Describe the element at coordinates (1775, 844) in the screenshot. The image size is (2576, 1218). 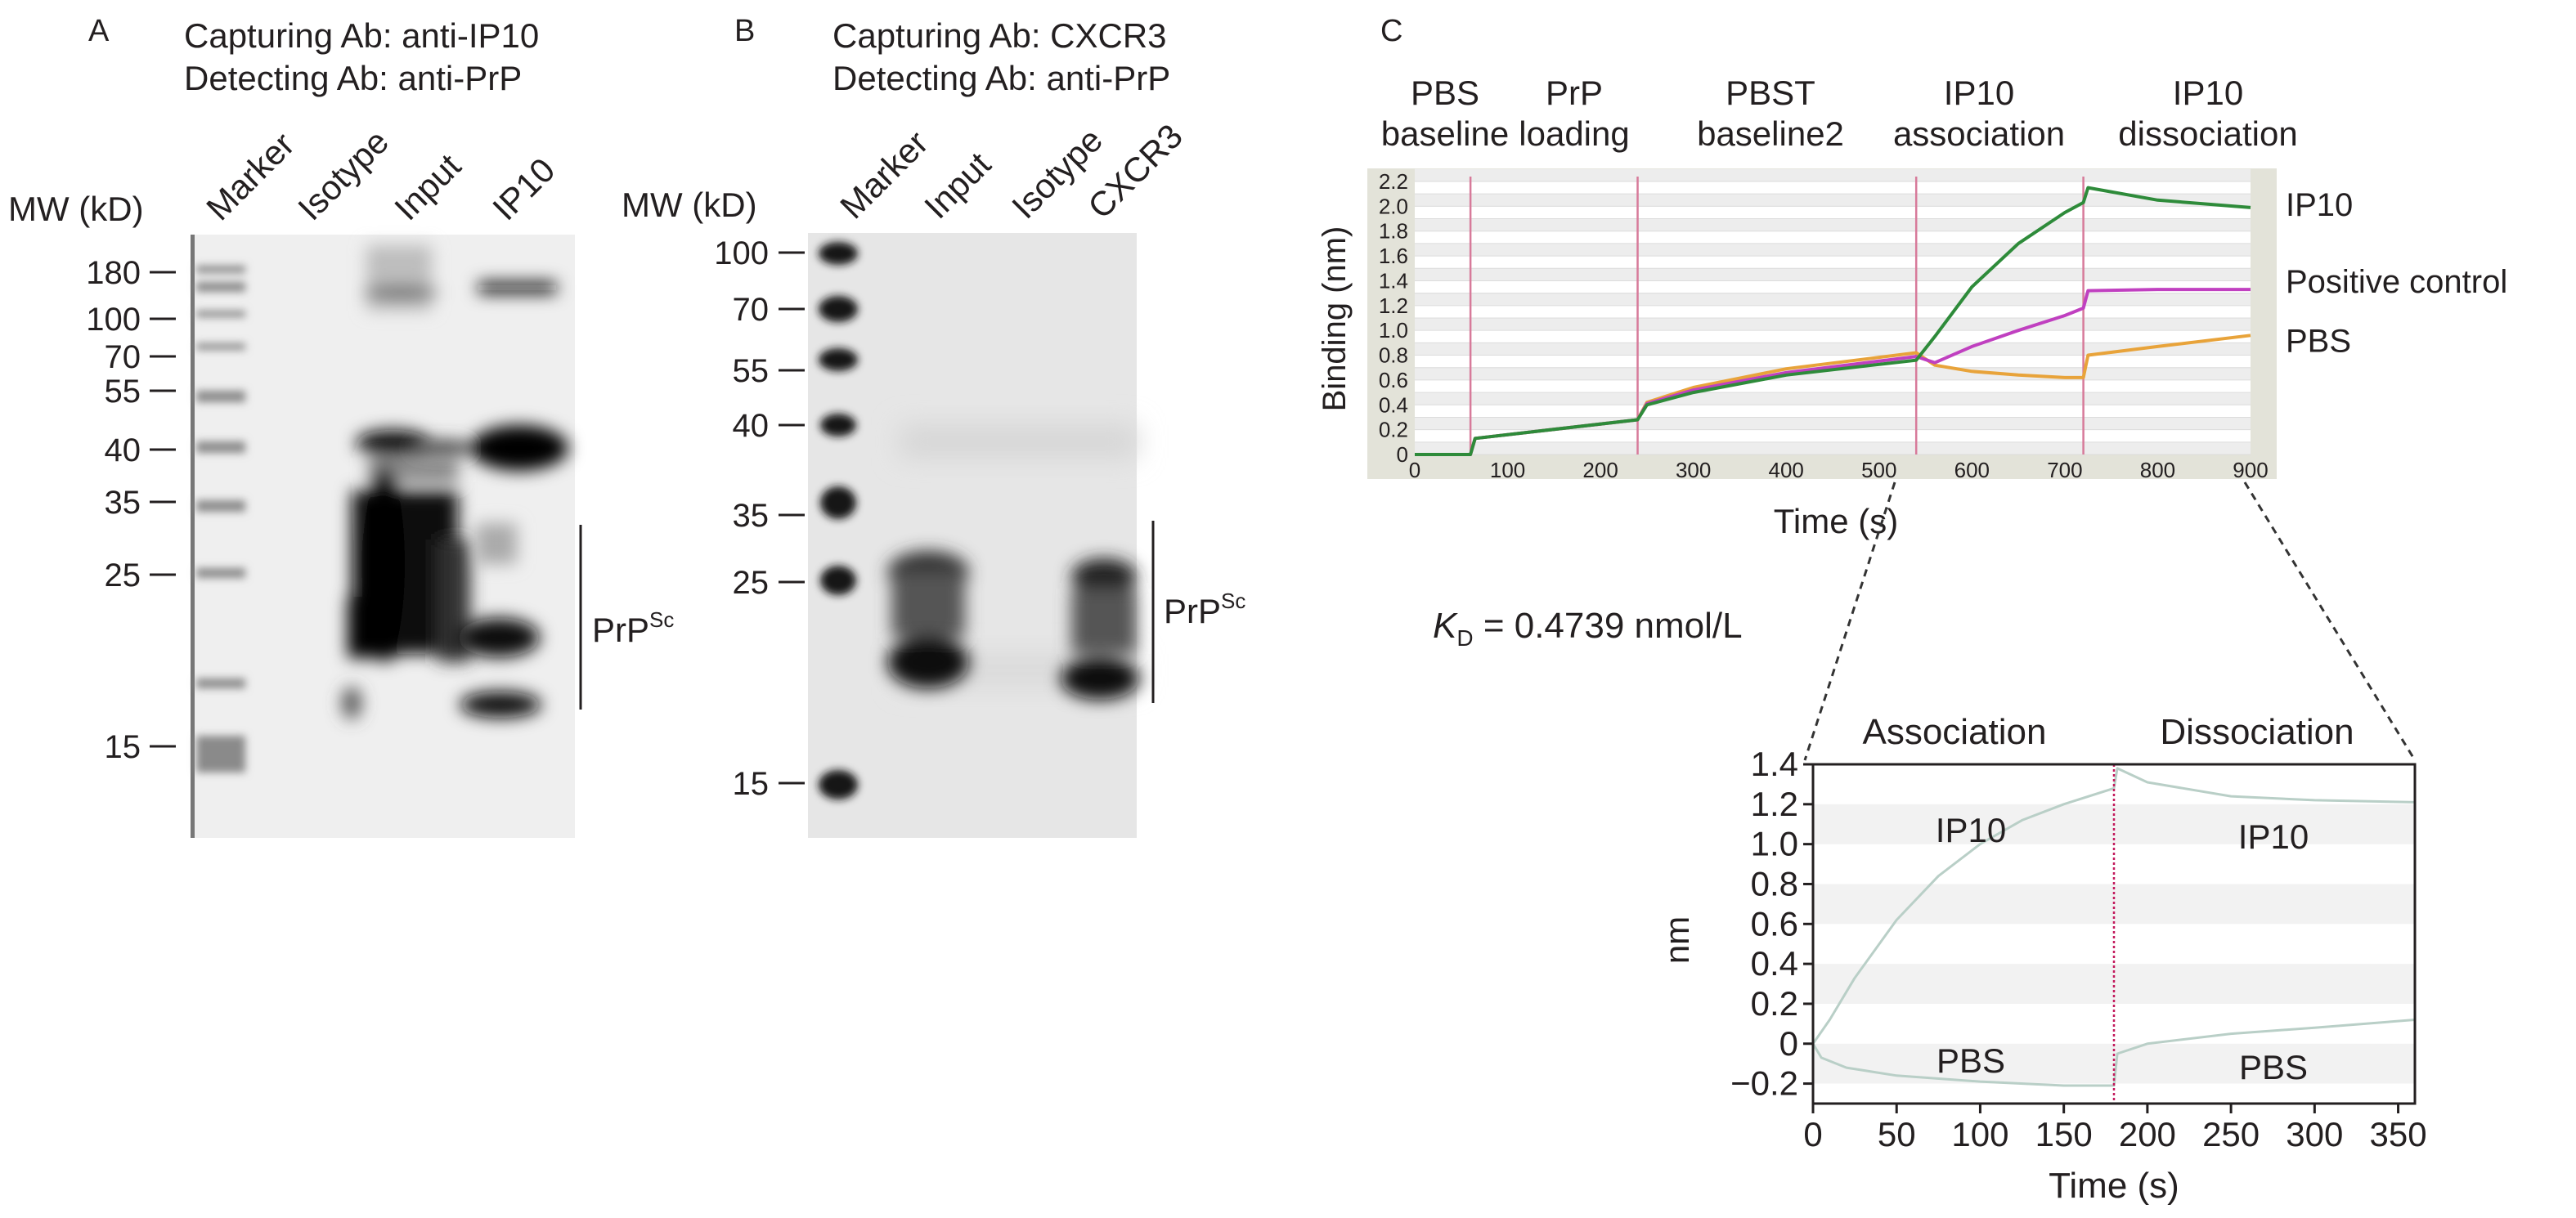
I see `y-tick-label: 1.0` at that location.